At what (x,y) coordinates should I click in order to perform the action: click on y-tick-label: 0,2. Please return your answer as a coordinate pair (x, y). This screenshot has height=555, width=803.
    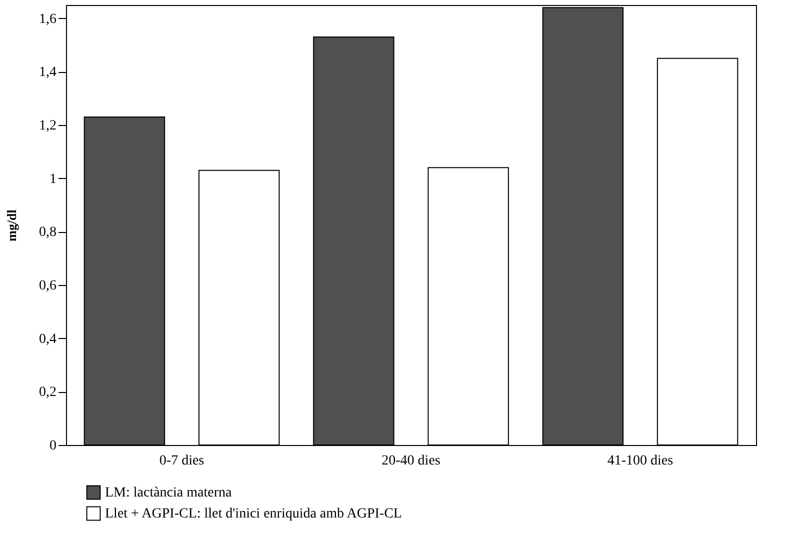
    Looking at the image, I should click on (47, 392).